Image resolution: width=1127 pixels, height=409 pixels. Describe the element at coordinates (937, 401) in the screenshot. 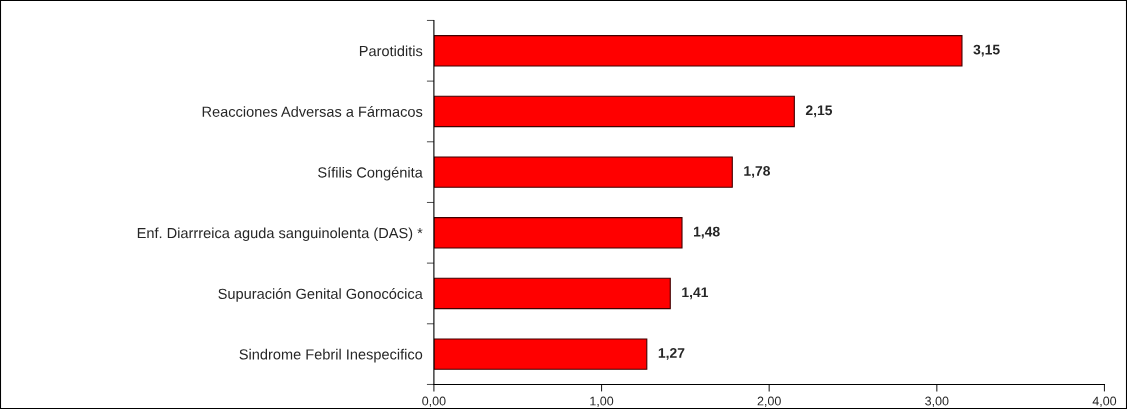

I see `x-tick-label: 3,00` at that location.